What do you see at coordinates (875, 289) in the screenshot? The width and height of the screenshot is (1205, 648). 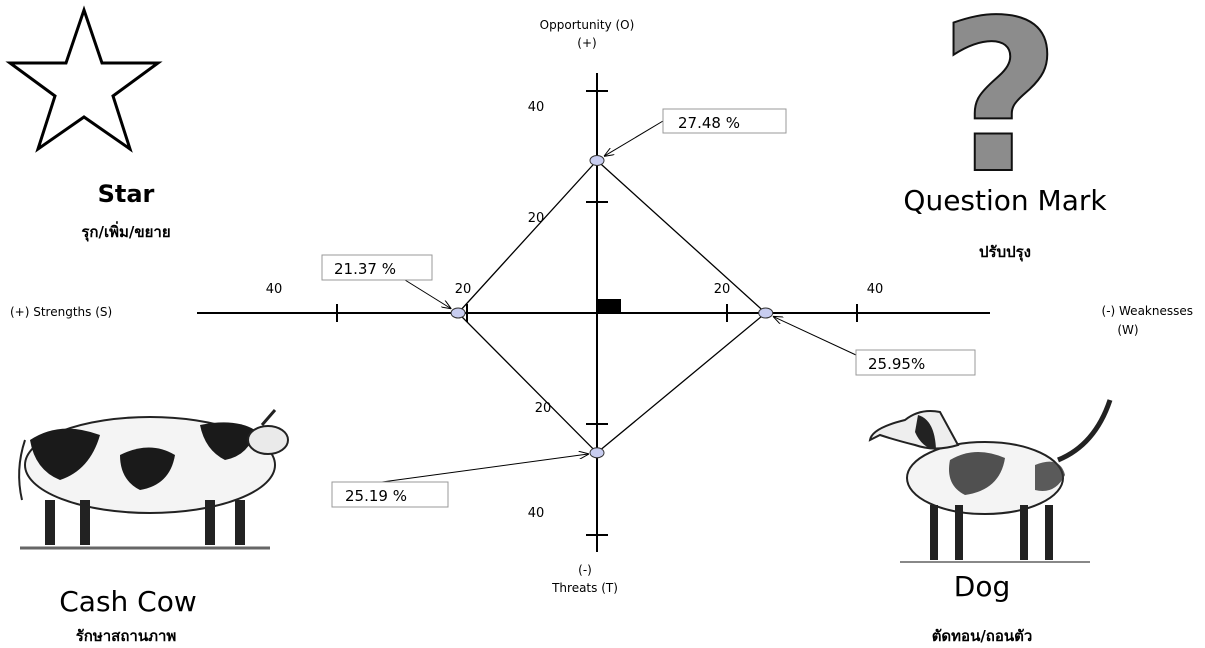 I see `tick-label-right-40: 40` at bounding box center [875, 289].